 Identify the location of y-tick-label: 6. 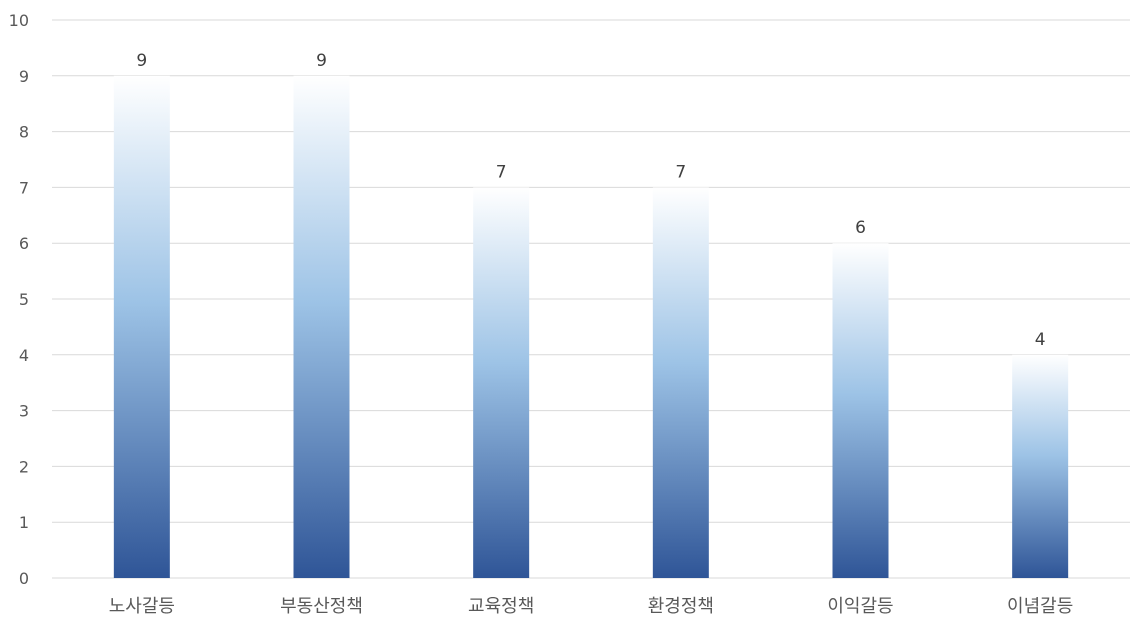
(24, 243).